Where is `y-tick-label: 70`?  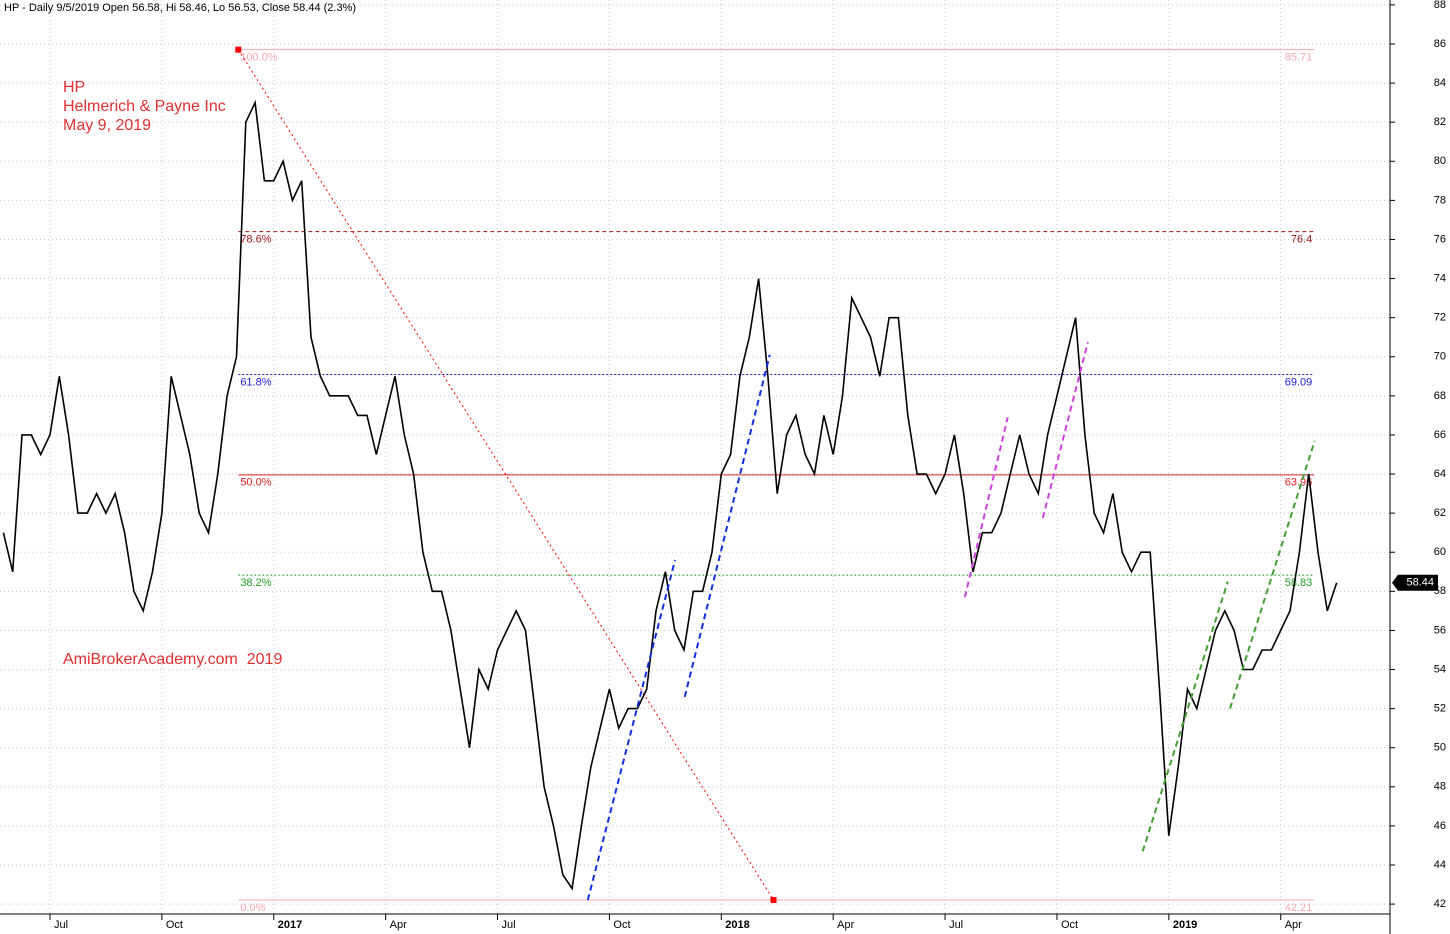 y-tick-label: 70 is located at coordinates (1440, 357).